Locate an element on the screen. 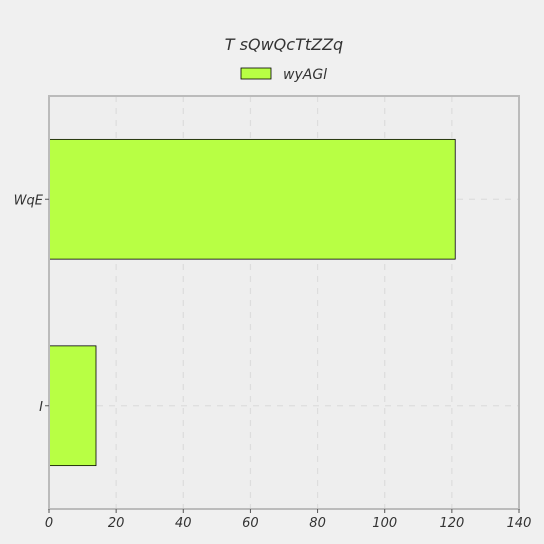 Image resolution: width=544 pixels, height=544 pixels. x-tick-label: 100 is located at coordinates (384, 523).